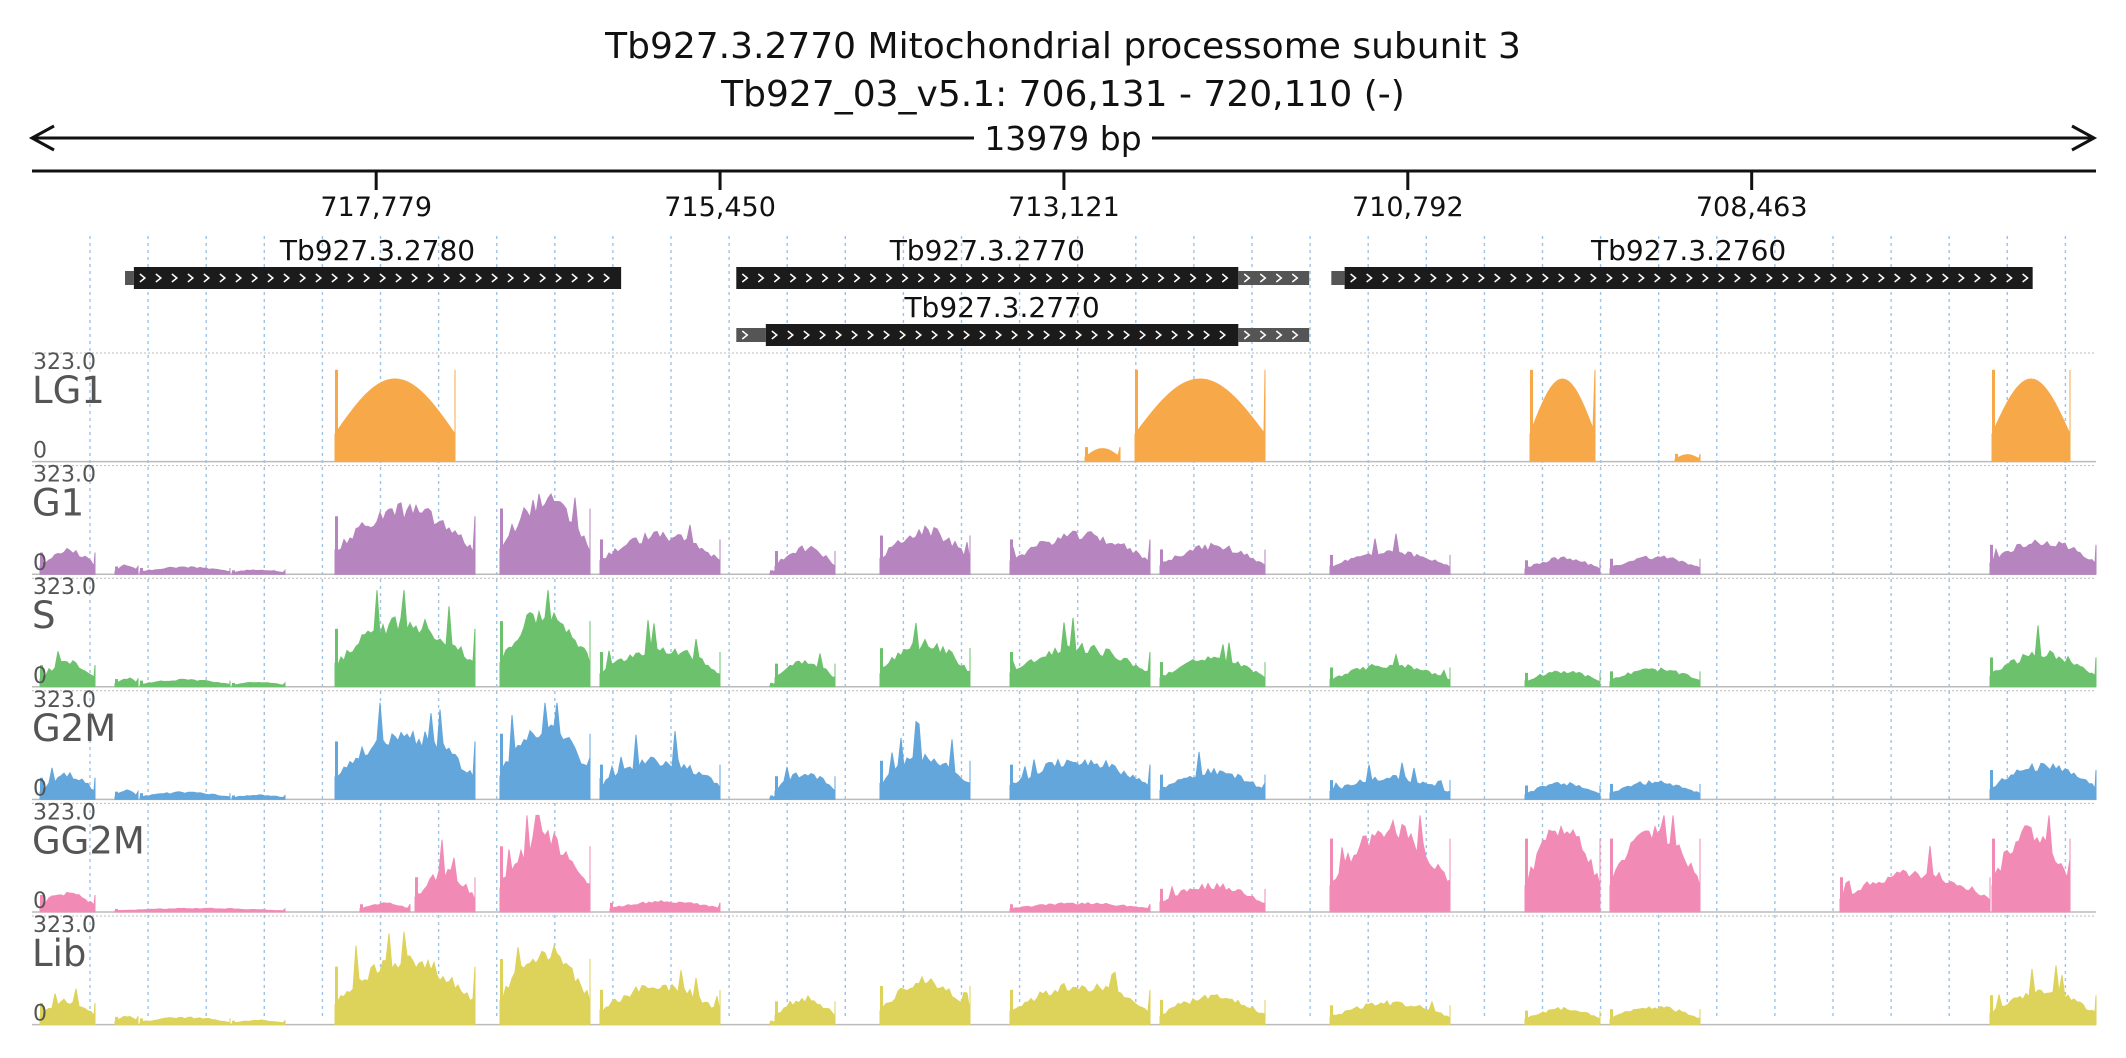  I want to click on track-name: Lib, so click(59, 953).